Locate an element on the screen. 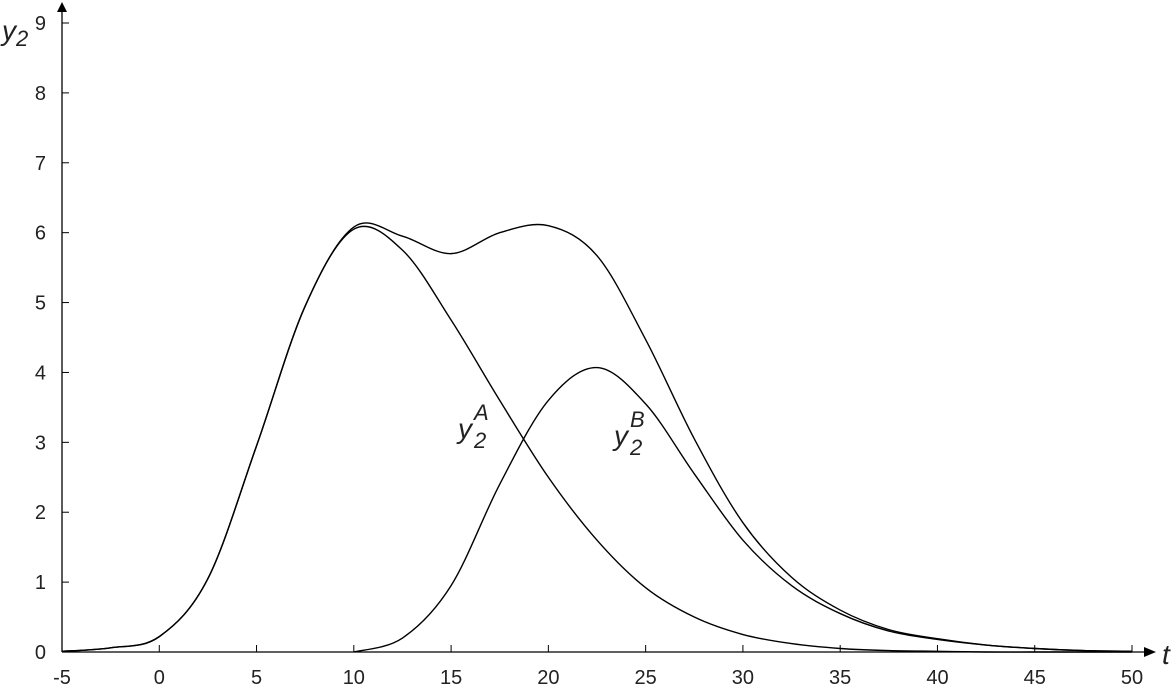  y-tick-label: 2 is located at coordinates (40, 513).